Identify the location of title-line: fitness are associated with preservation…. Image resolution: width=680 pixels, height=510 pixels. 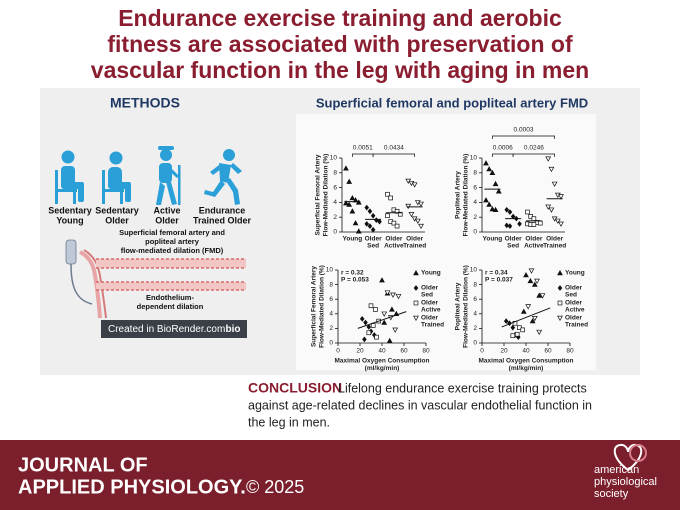
(340, 44).